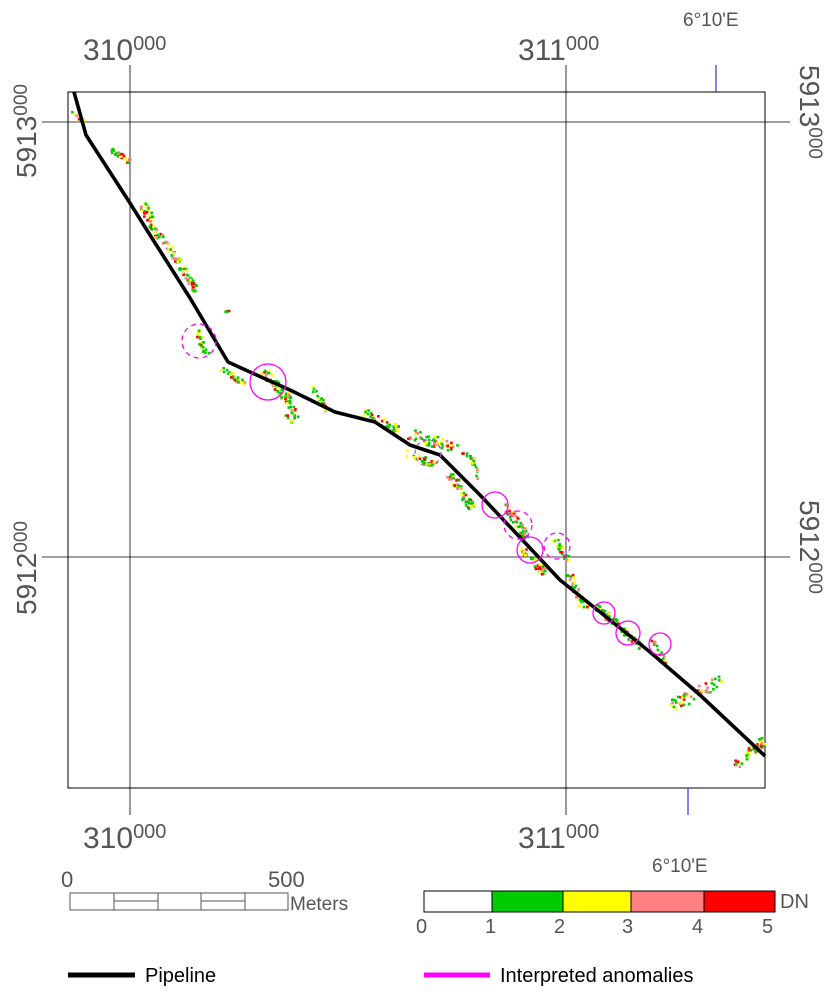  What do you see at coordinates (179, 901) in the screenshot?
I see `scale-bar-frame` at bounding box center [179, 901].